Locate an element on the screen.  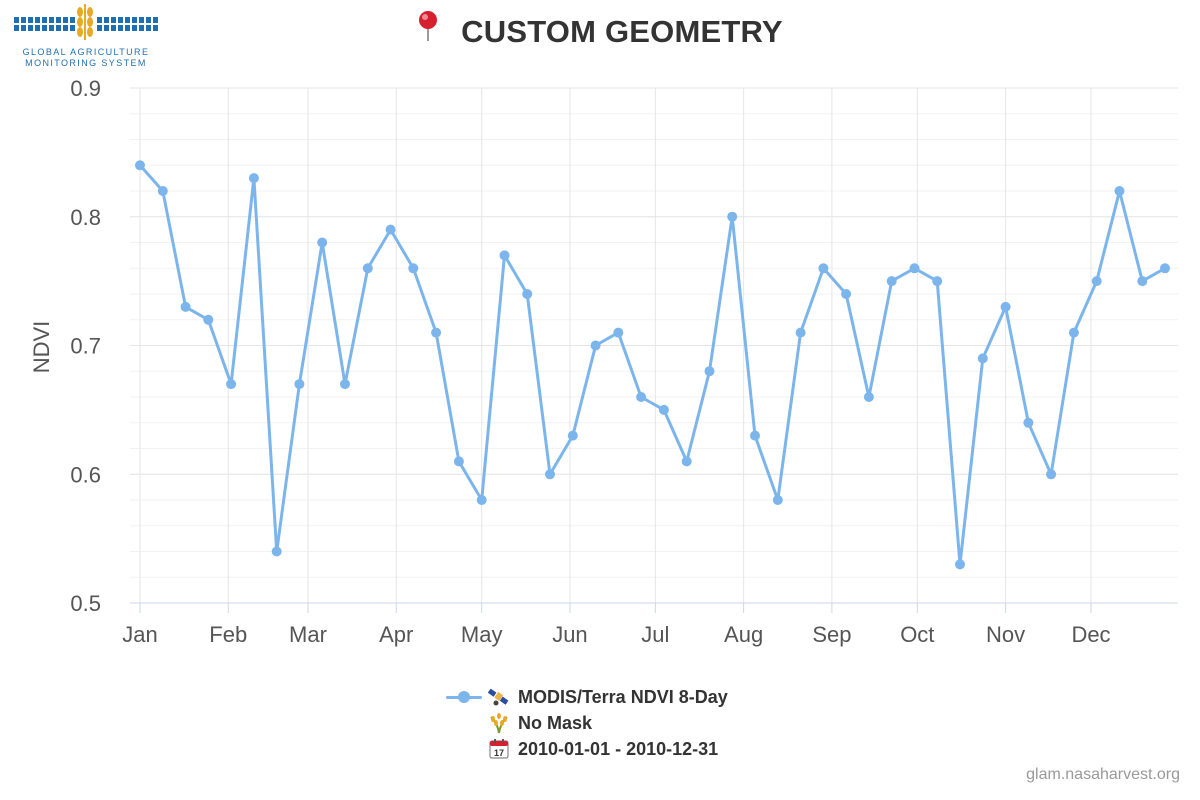
x-tick-label: Sep is located at coordinates (831, 634).